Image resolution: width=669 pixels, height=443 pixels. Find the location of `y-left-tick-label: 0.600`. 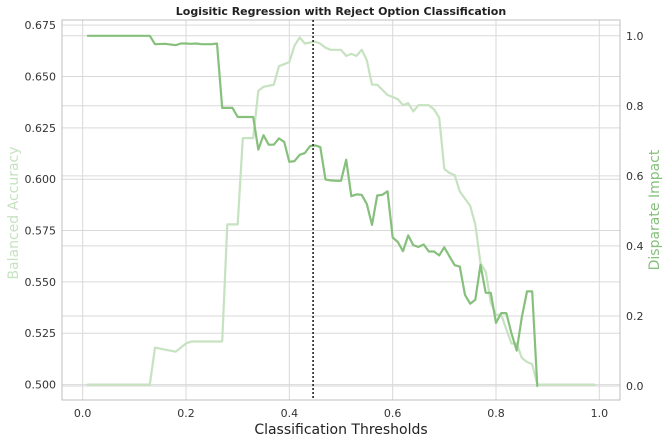

y-left-tick-label: 0.600 is located at coordinates (41, 179).